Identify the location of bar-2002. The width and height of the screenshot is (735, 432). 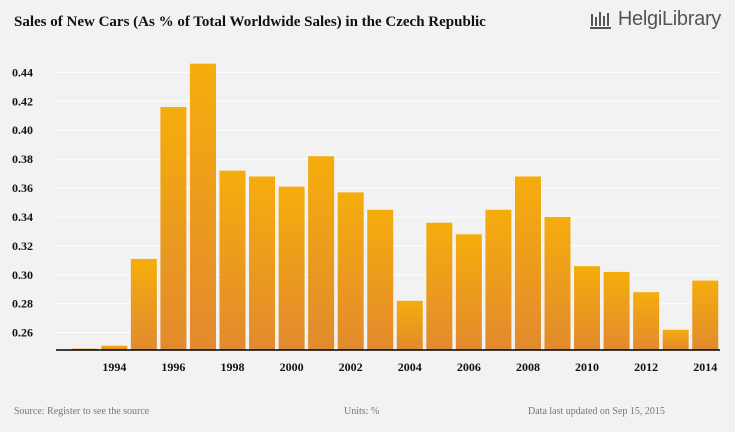
(350, 271).